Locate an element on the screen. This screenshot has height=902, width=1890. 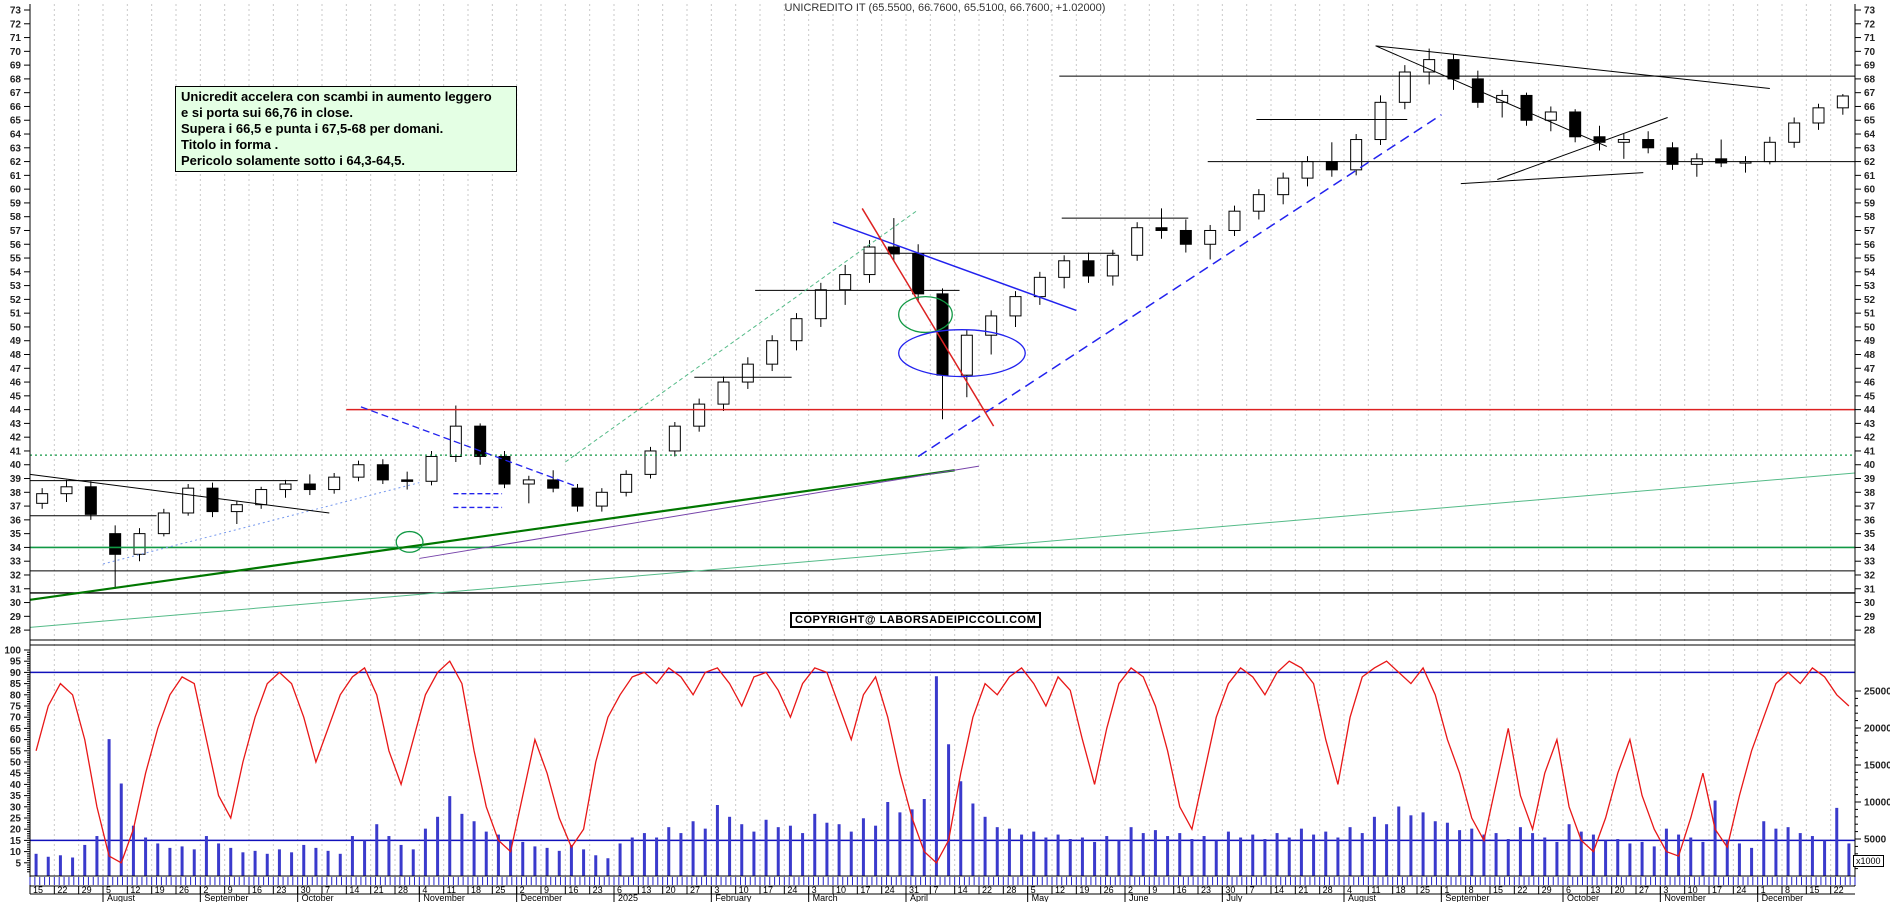
week-label: 5 is located at coordinates (108, 890).